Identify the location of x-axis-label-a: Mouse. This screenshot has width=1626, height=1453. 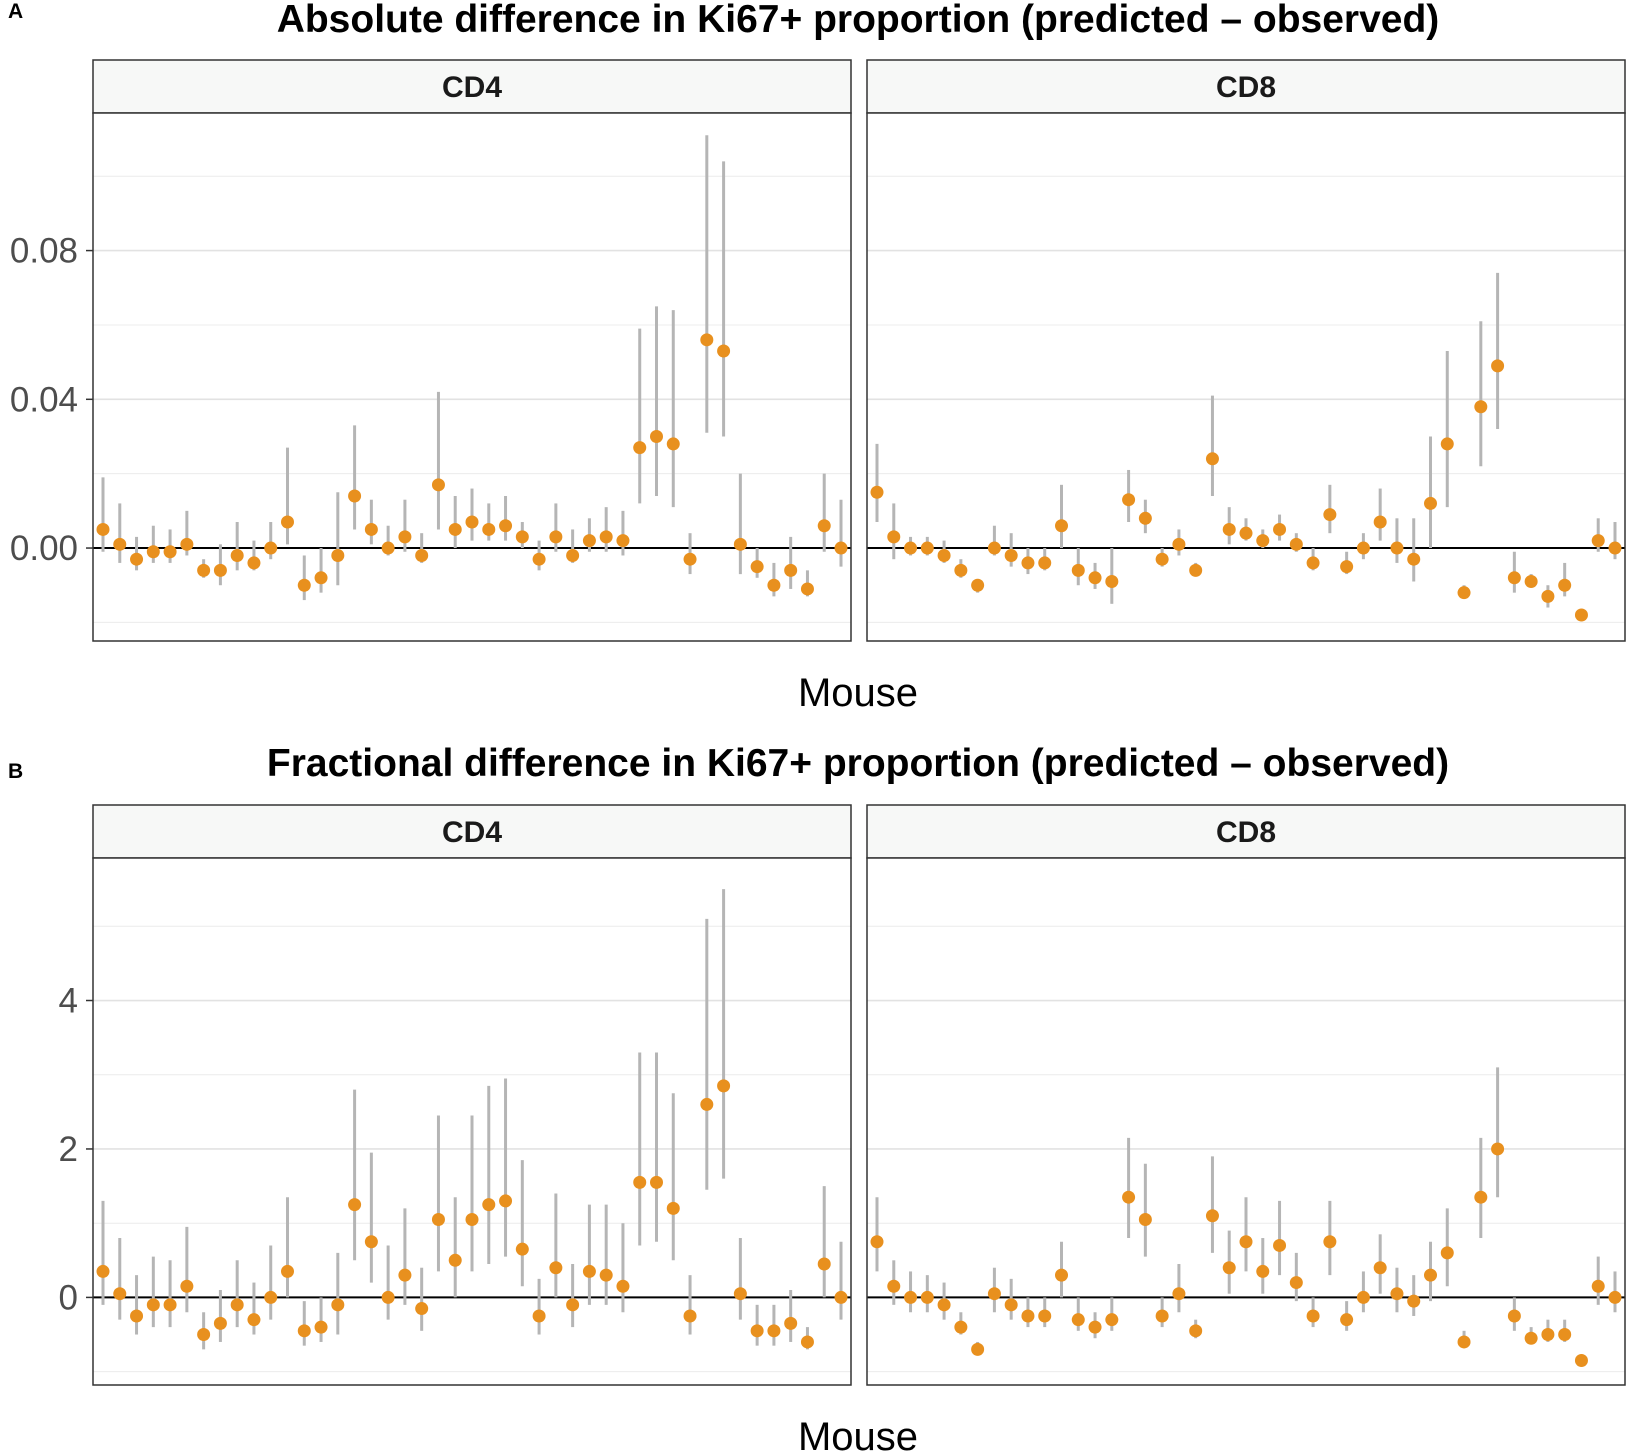
(858, 693).